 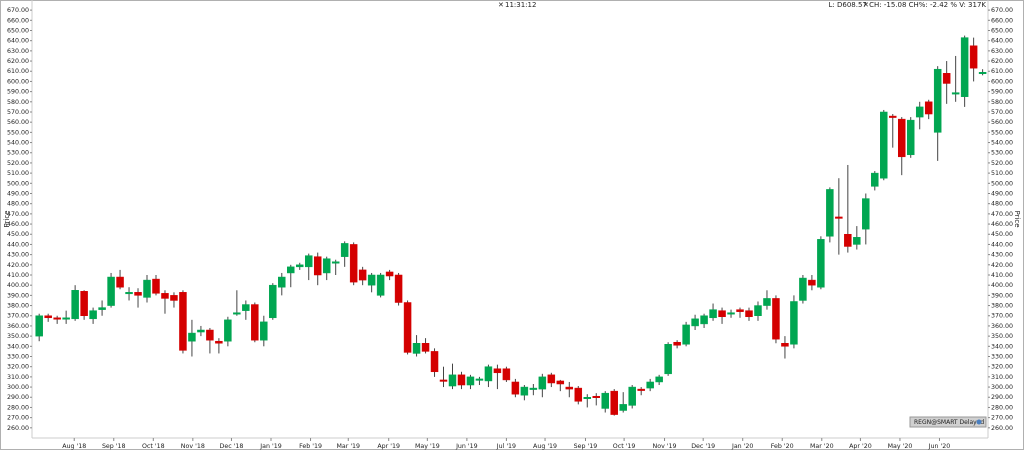 What do you see at coordinates (114, 446) in the screenshot?
I see `x-tick-label: Sep '18` at bounding box center [114, 446].